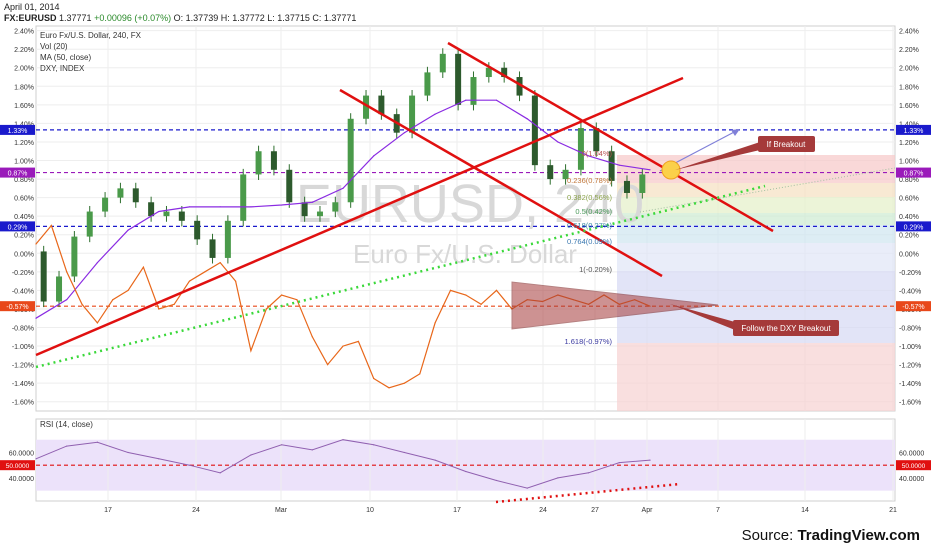 Image resolution: width=932 pixels, height=550 pixels. What do you see at coordinates (735, 132) in the screenshot?
I see `breakout-arrow-head` at bounding box center [735, 132].